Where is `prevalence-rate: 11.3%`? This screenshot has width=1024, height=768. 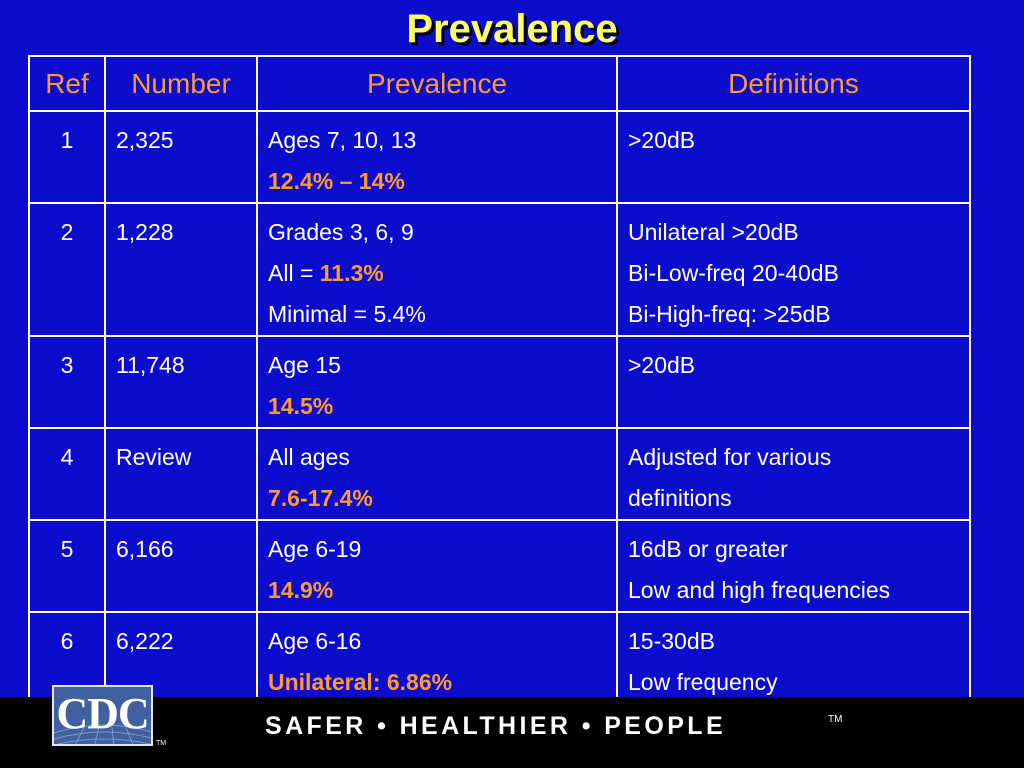 prevalence-rate: 11.3% is located at coordinates (351, 273).